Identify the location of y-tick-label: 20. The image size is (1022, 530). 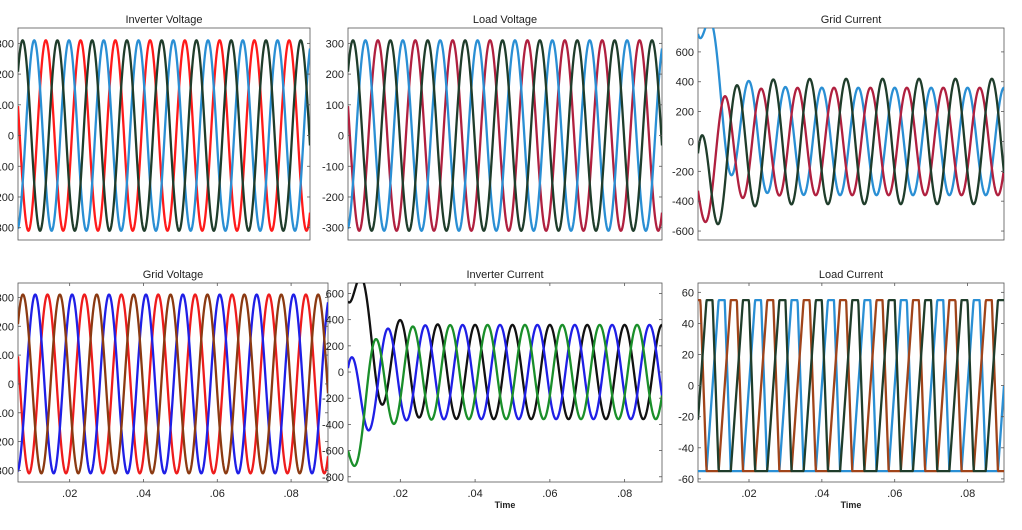
(688, 356).